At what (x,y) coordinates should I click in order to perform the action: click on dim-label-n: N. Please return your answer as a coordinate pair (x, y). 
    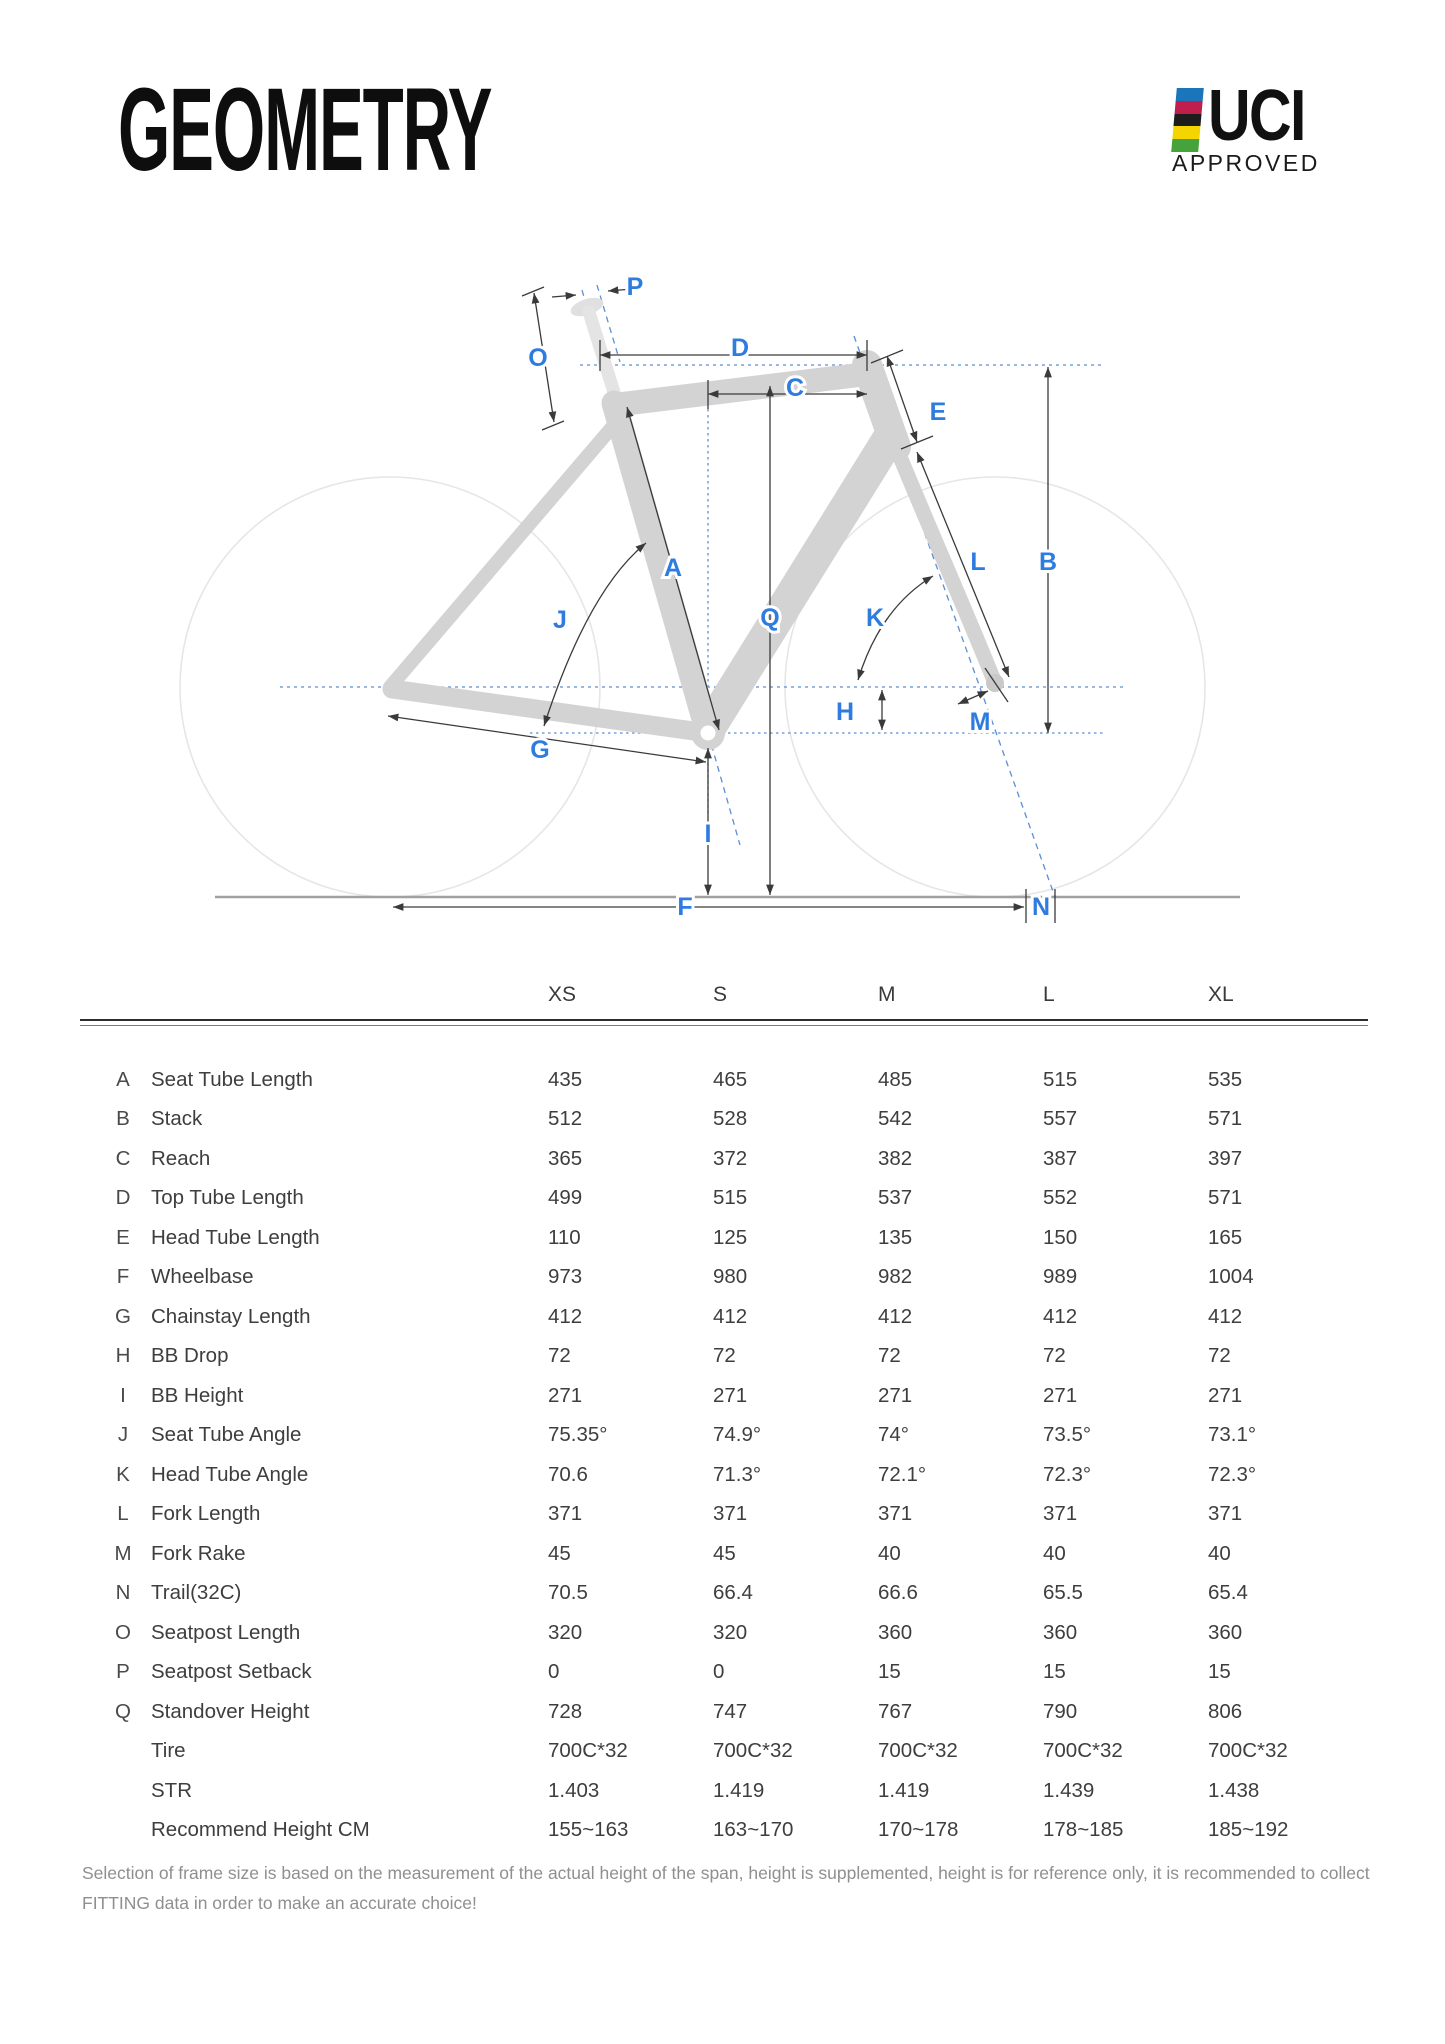
    Looking at the image, I should click on (1041, 907).